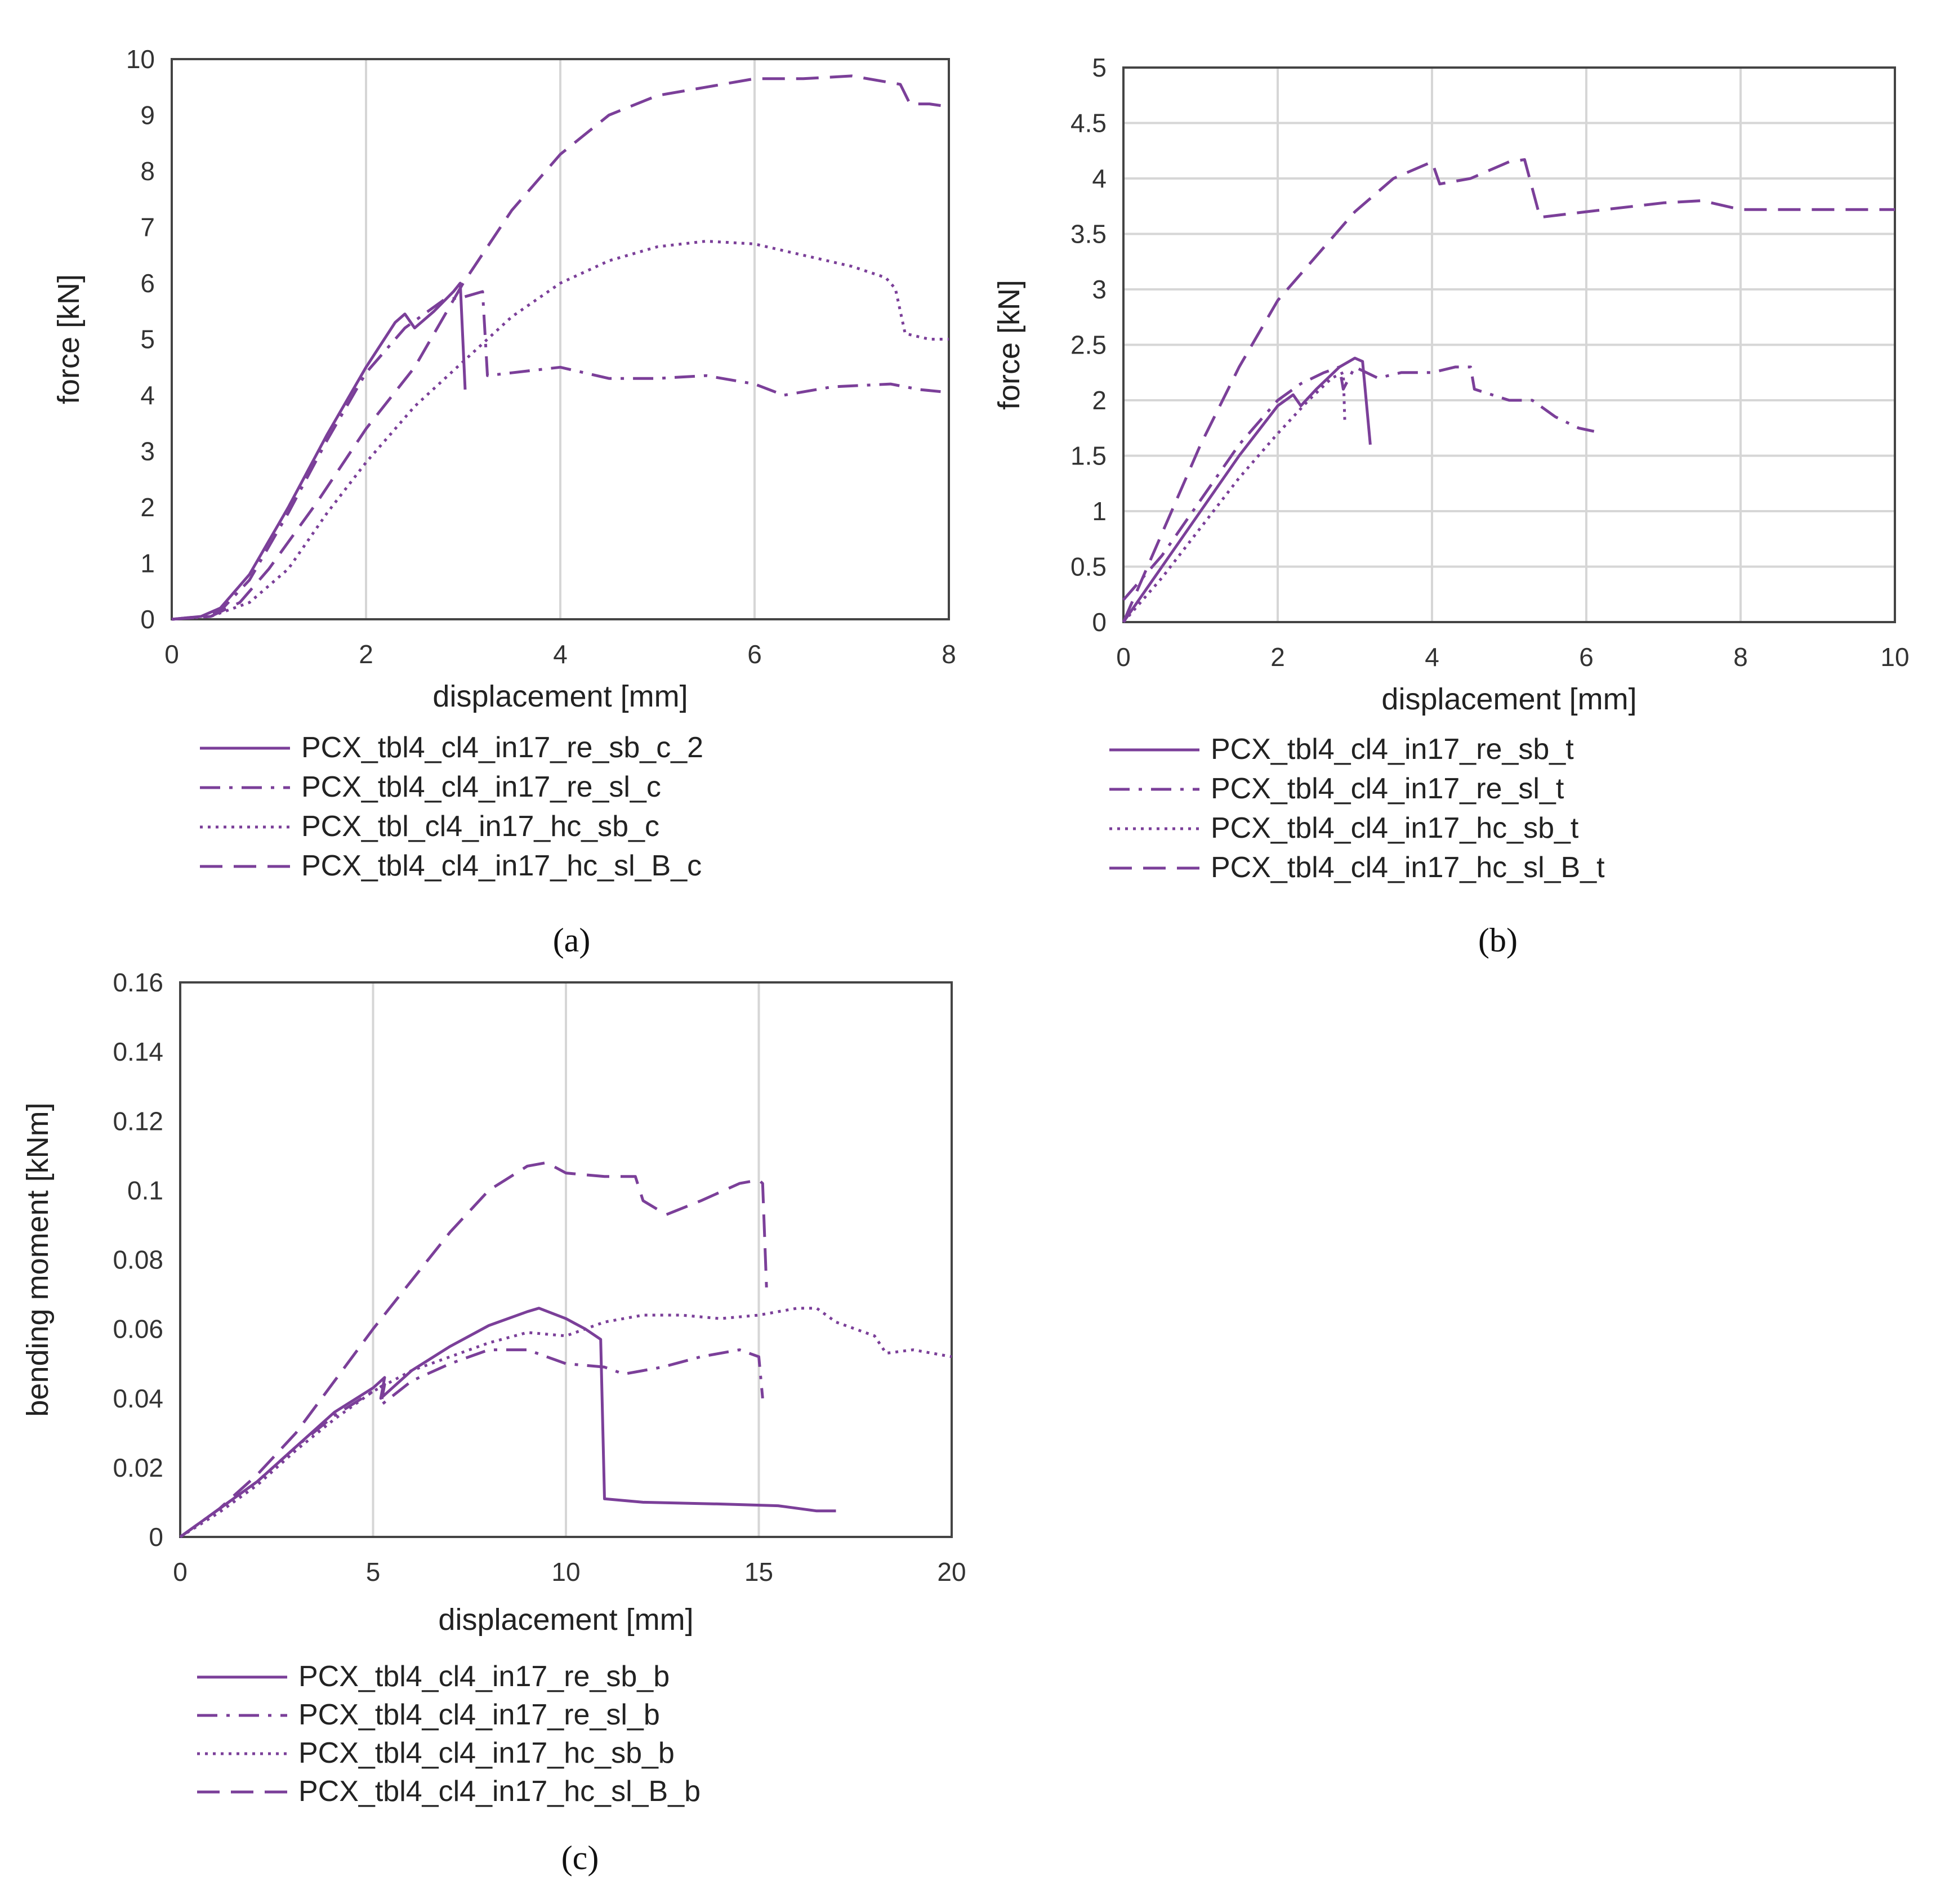 The image size is (1936, 1904). Describe the element at coordinates (138, 1260) in the screenshot. I see `y-tick-label: 0.08` at that location.